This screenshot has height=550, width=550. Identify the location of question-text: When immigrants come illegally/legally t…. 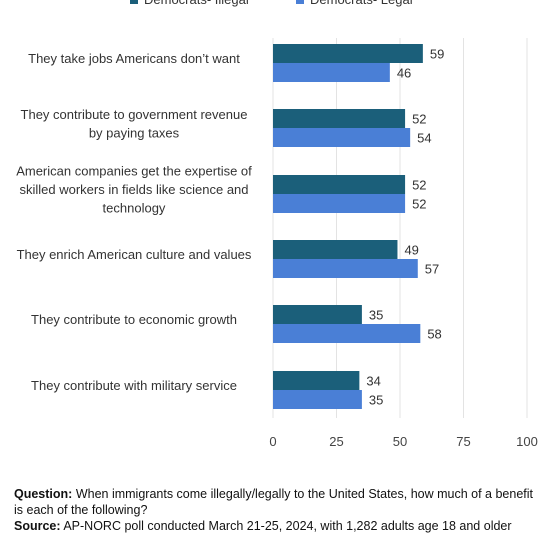
(273, 502).